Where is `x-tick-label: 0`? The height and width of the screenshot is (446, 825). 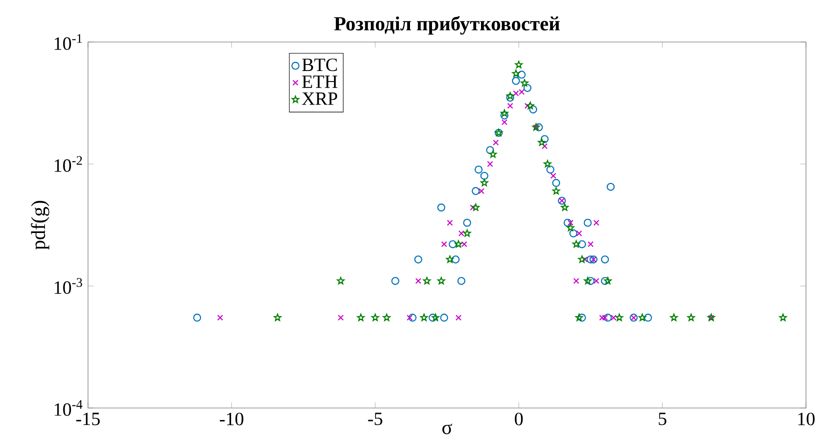
x-tick-label: 0 is located at coordinates (518, 419).